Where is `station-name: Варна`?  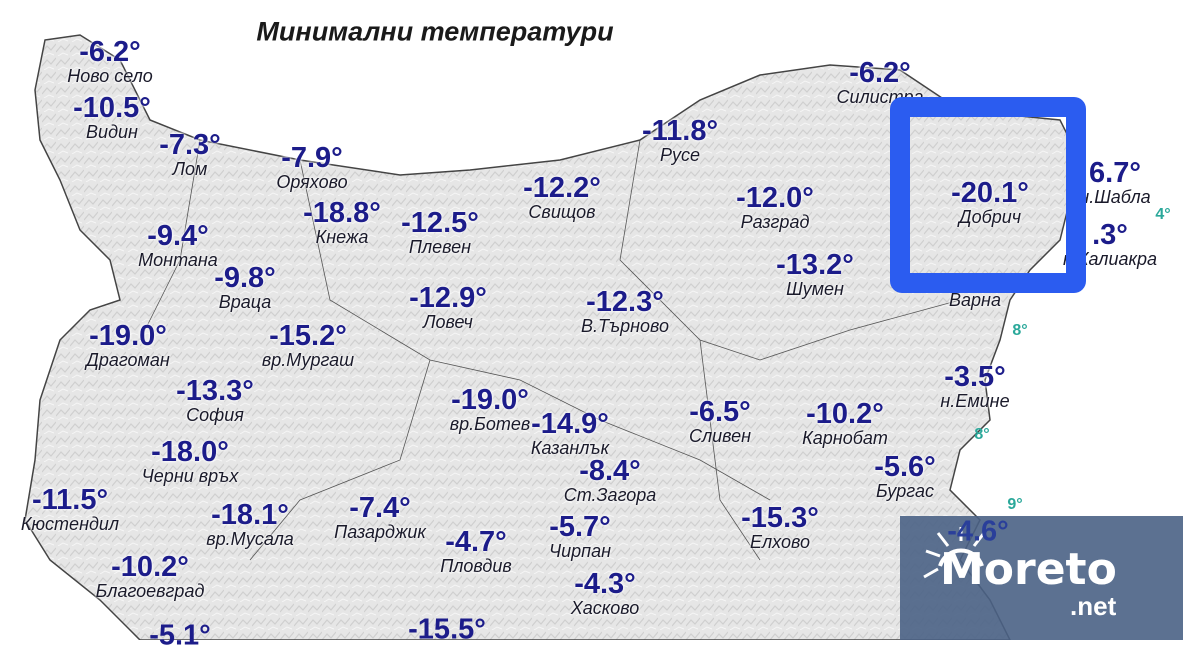
station-name: Варна is located at coordinates (975, 300).